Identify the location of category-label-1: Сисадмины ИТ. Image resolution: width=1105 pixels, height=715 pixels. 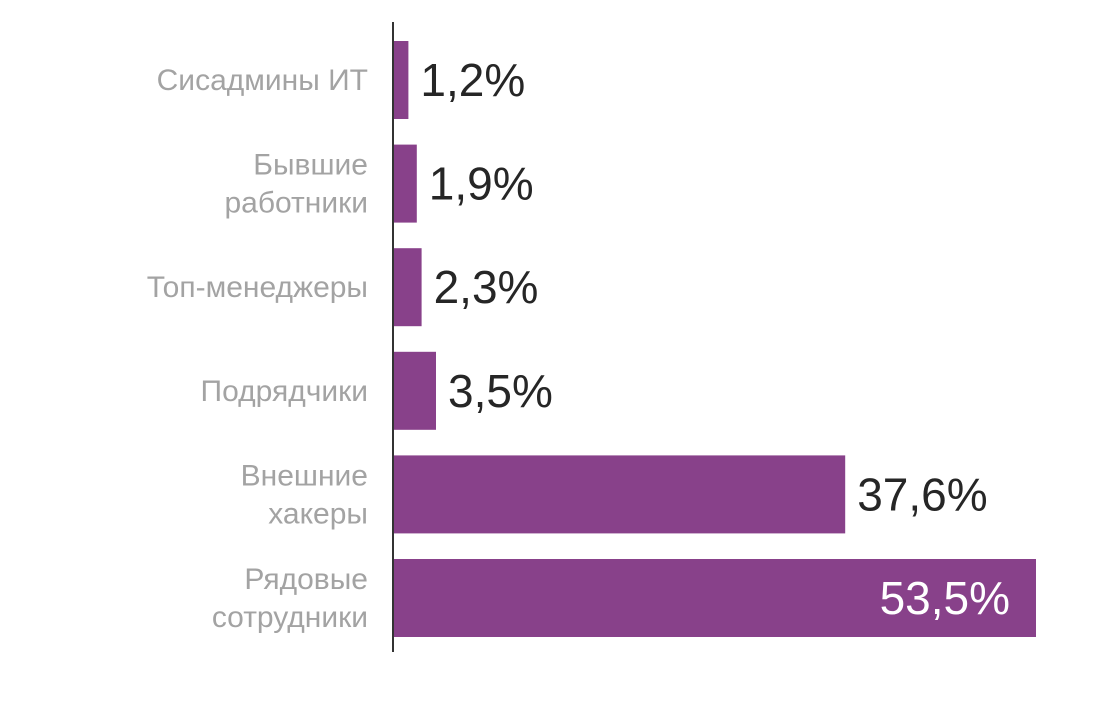
(262, 80).